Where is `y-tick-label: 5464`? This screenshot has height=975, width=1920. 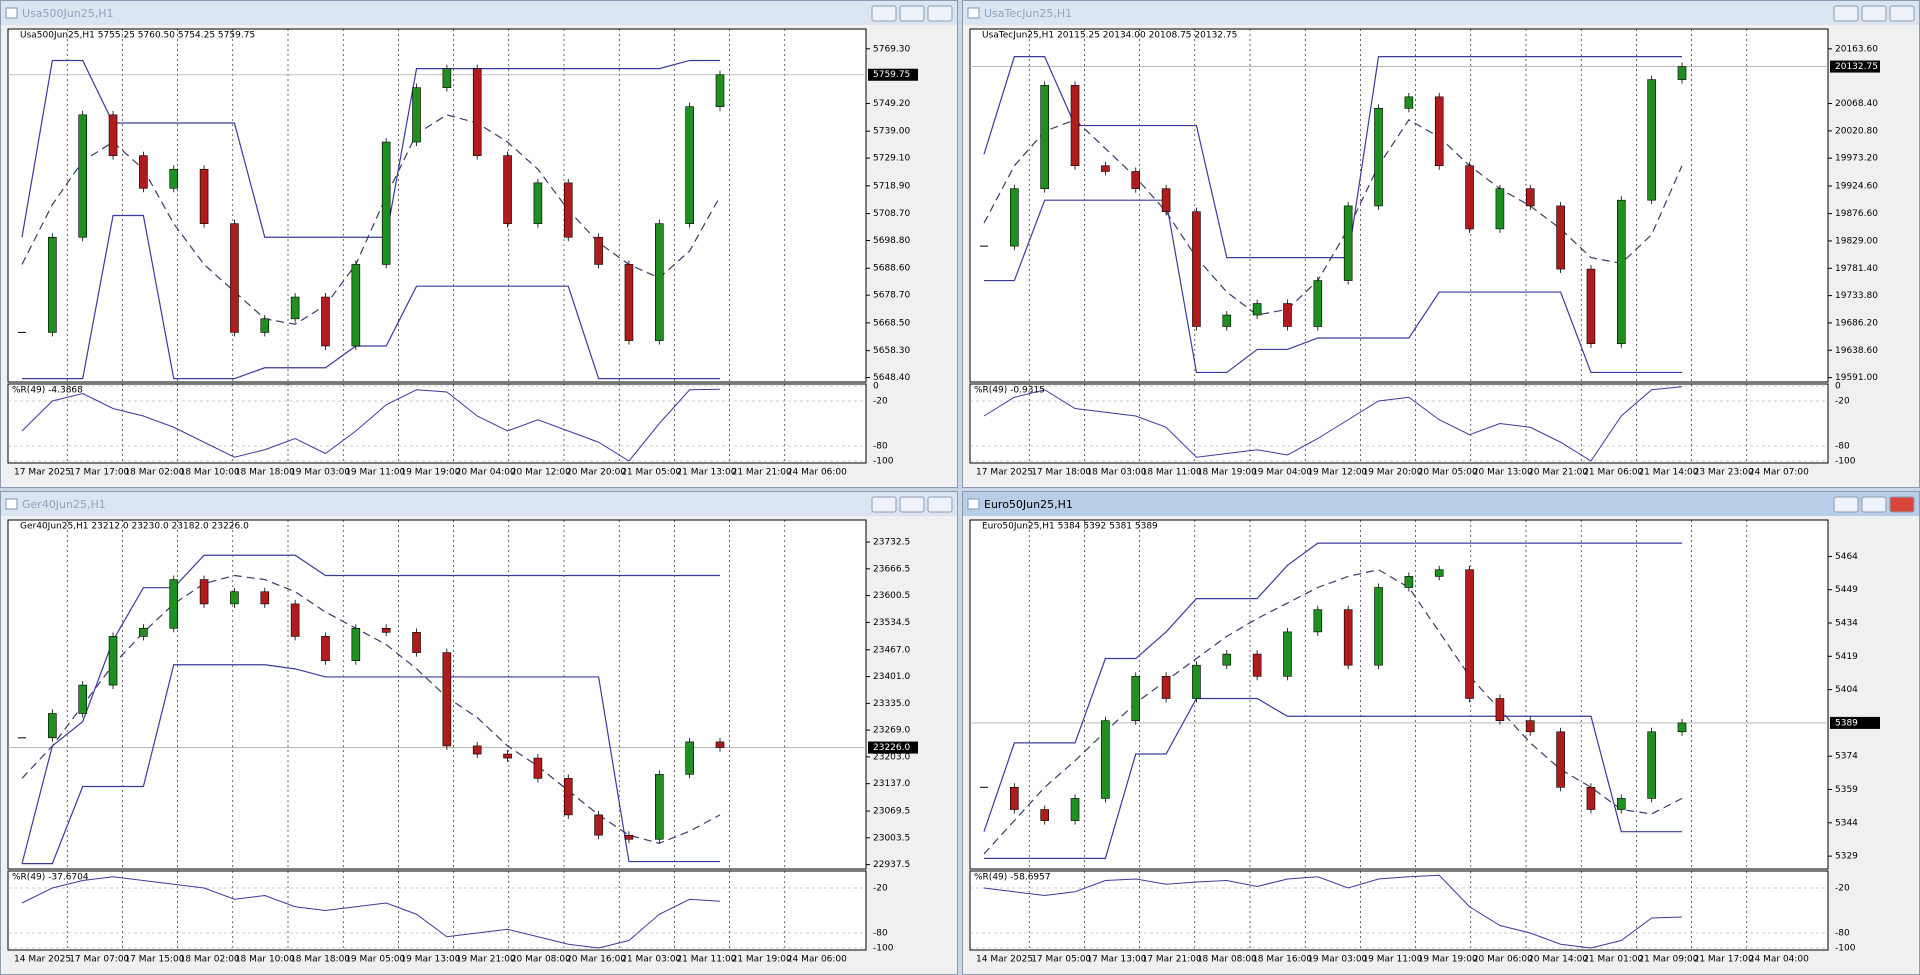
y-tick-label: 5464 is located at coordinates (1846, 557).